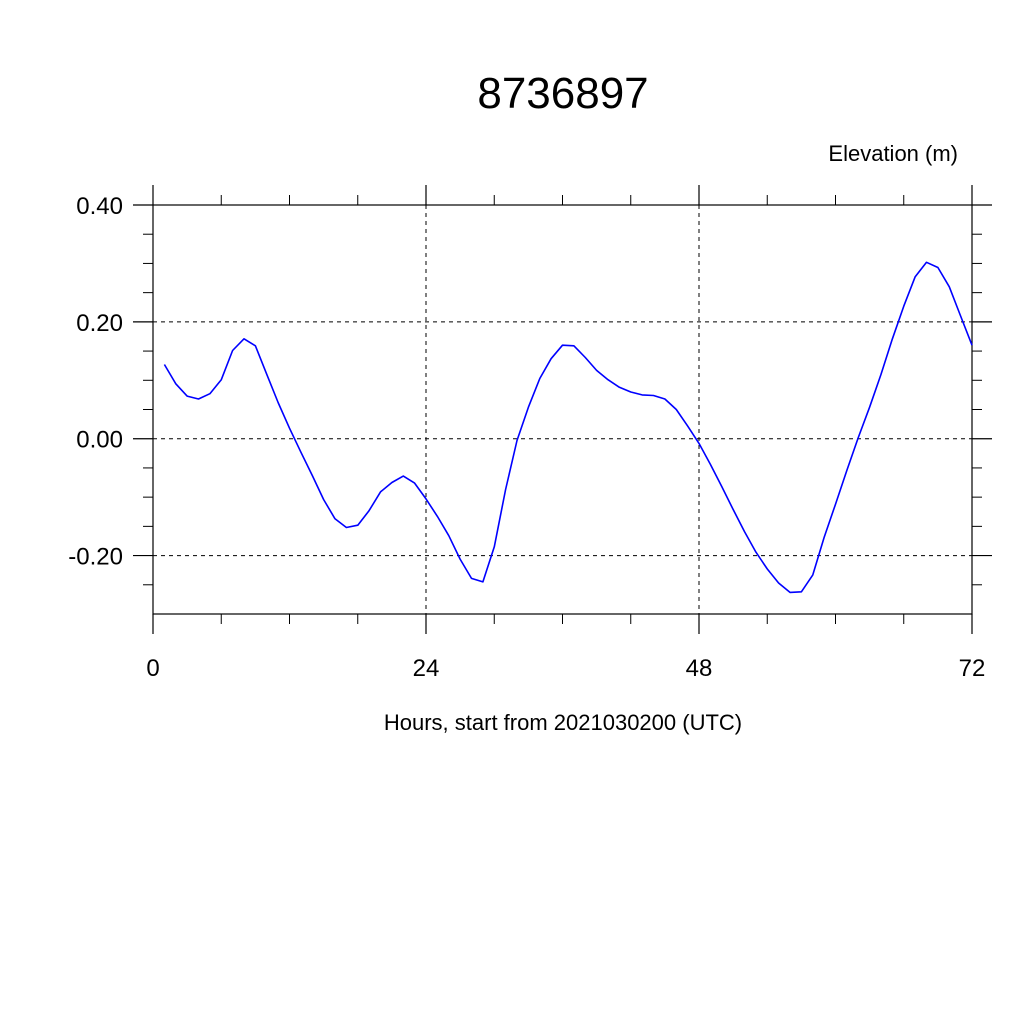  I want to click on y-tick-label: 0.40, so click(99, 206).